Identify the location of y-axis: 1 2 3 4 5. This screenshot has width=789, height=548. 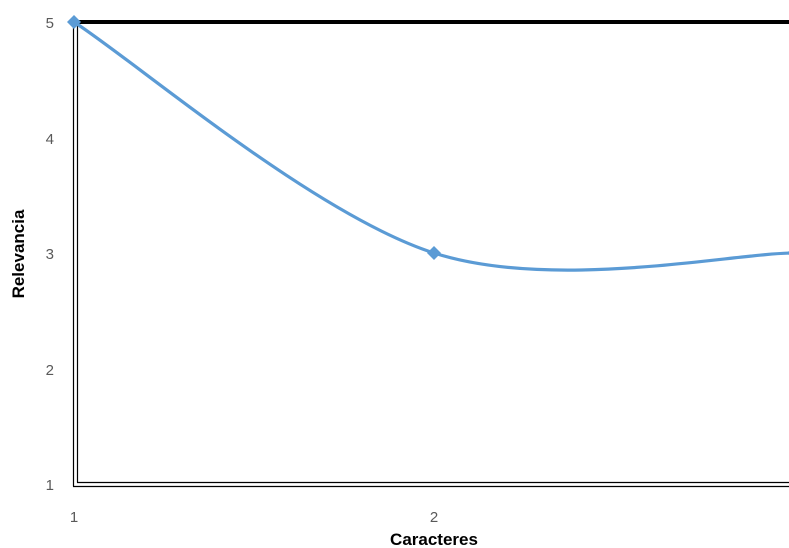
(50, 254).